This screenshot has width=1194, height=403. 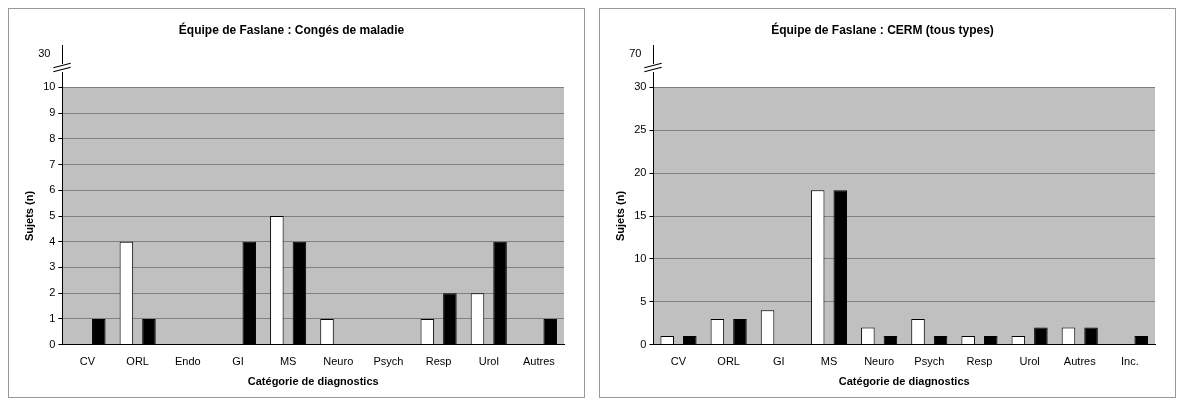 What do you see at coordinates (52, 189) in the screenshot?
I see `y-tick-label: 6` at bounding box center [52, 189].